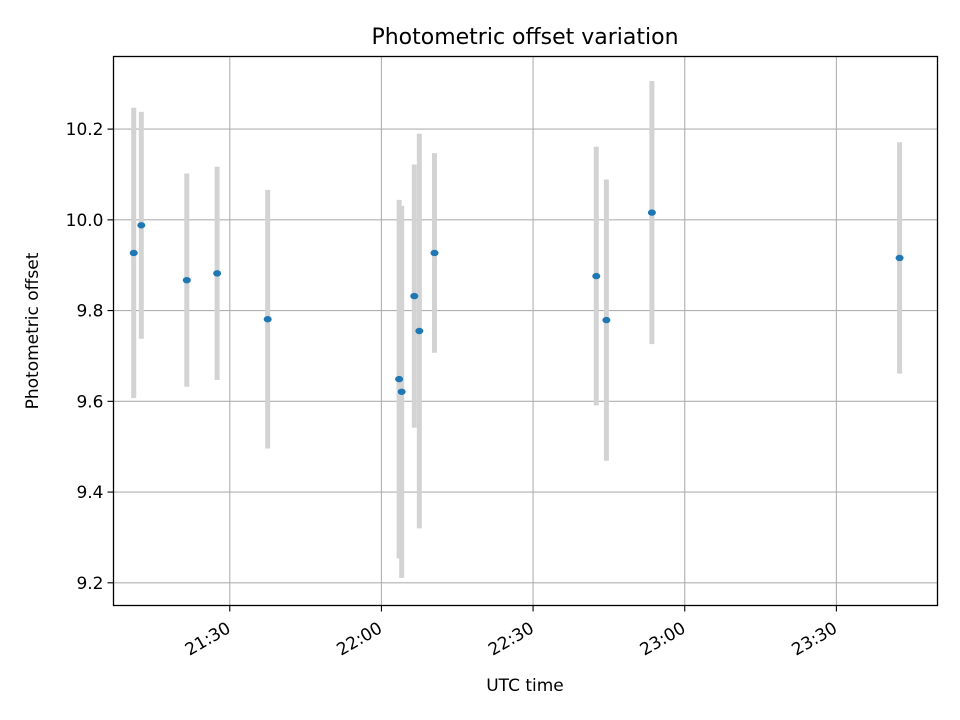  Describe the element at coordinates (359, 640) in the screenshot. I see `x-tick-label: 22:00` at that location.